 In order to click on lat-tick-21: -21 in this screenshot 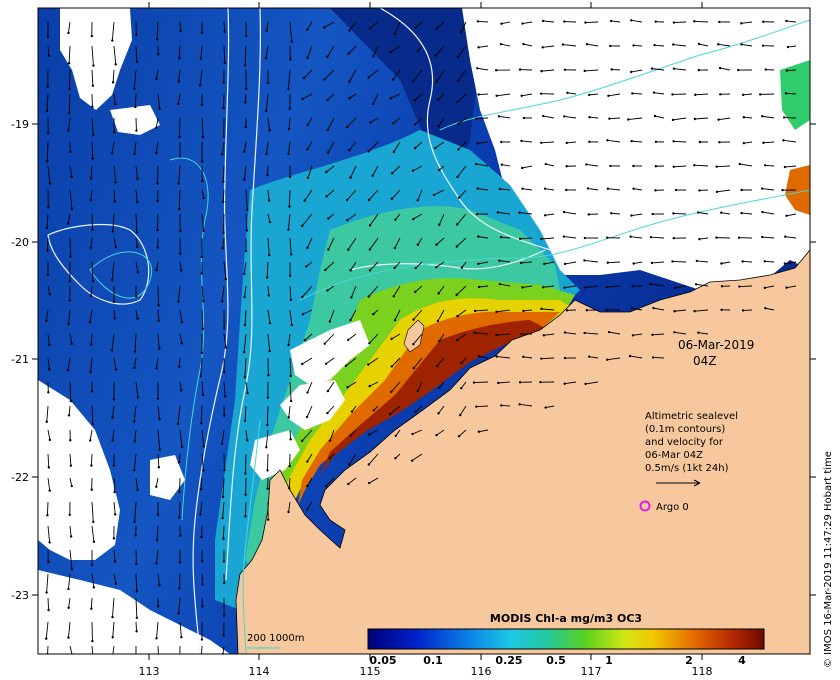, I will do `click(20, 359)`.